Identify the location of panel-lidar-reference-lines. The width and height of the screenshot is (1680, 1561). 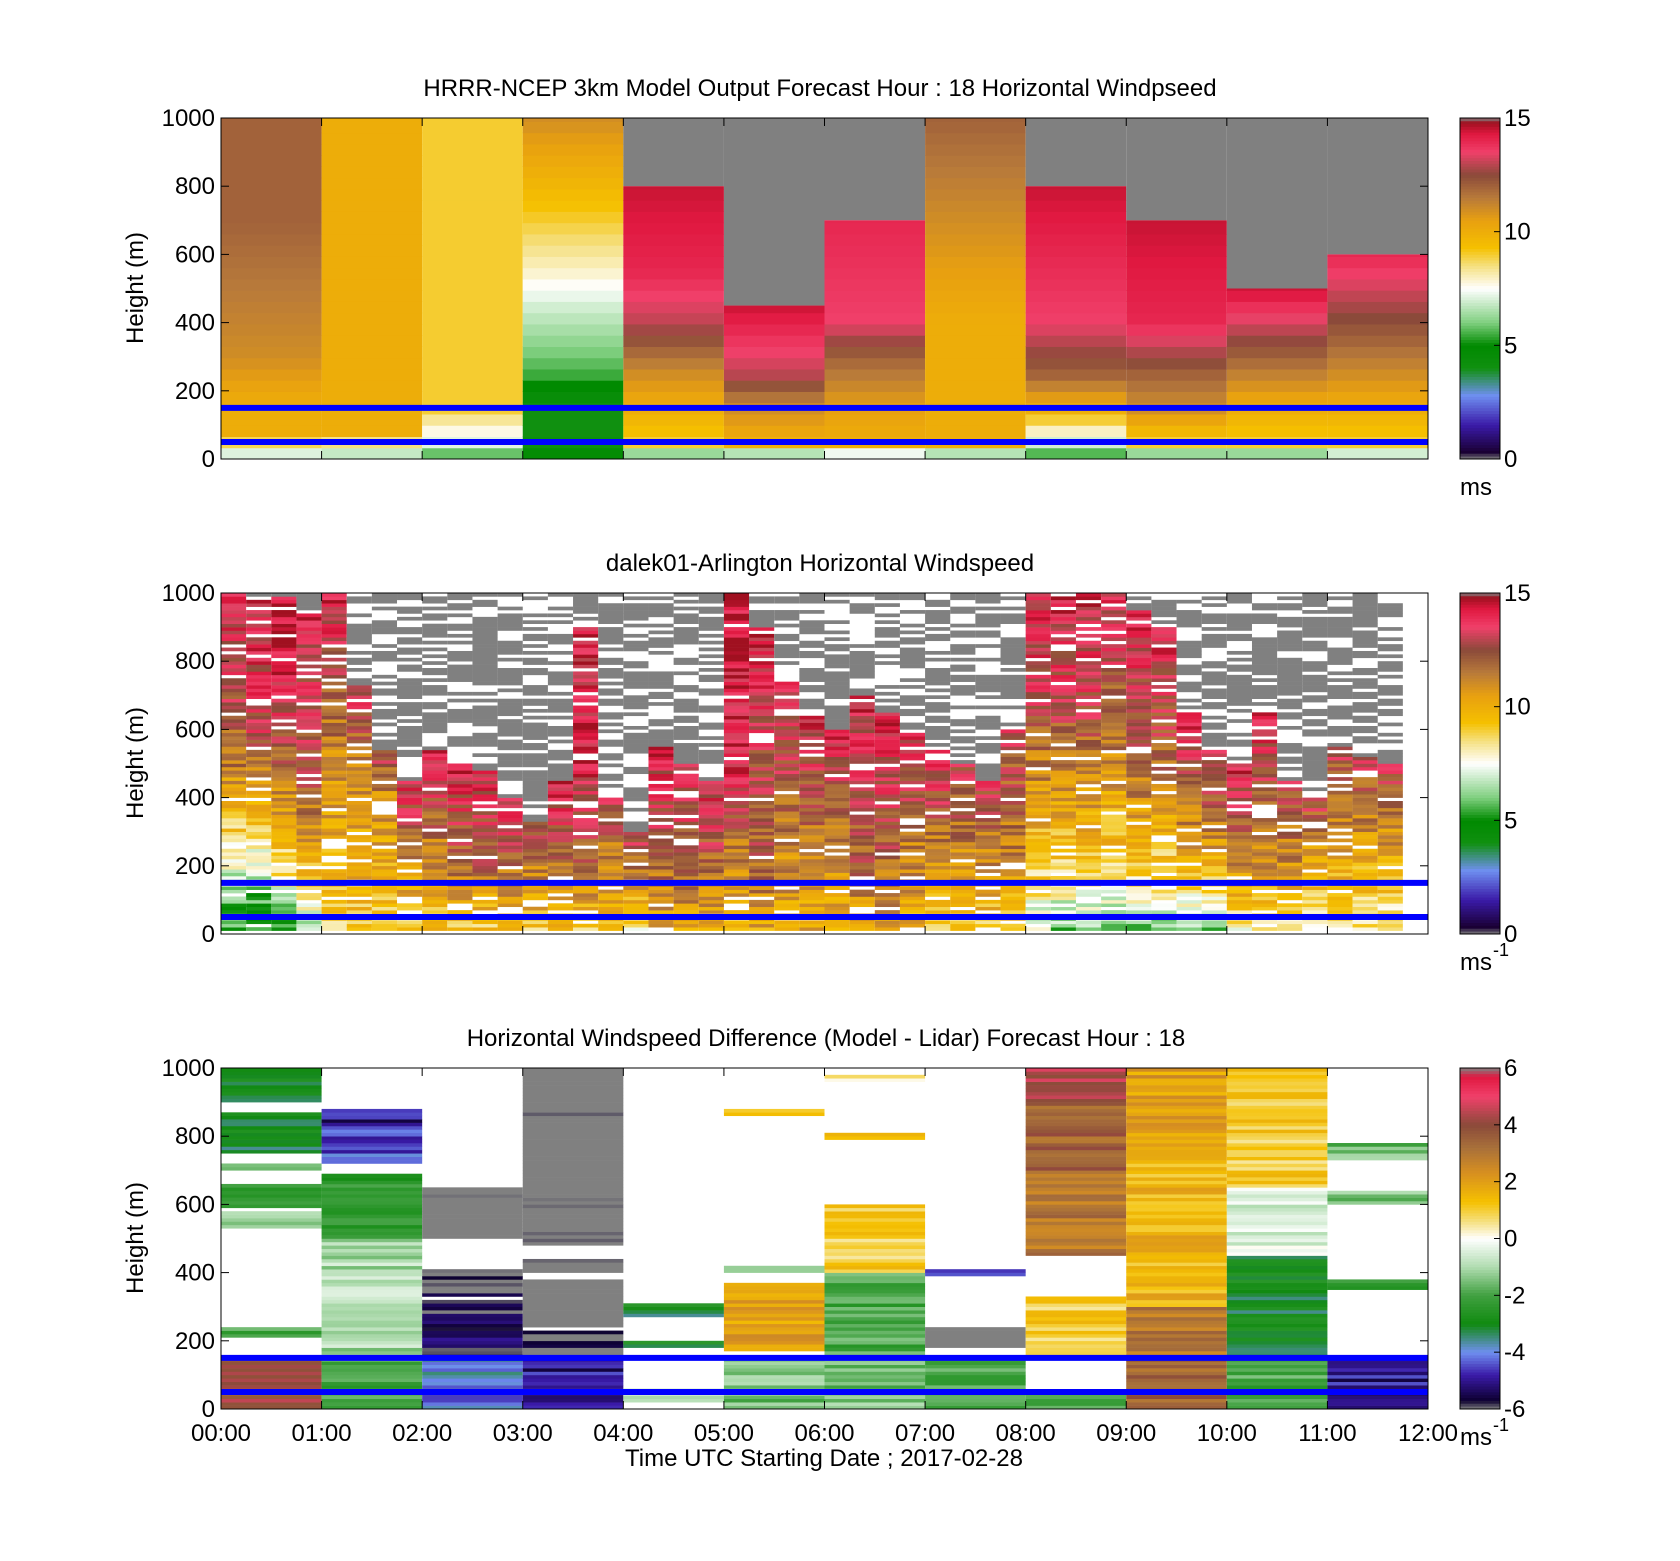
(824, 899).